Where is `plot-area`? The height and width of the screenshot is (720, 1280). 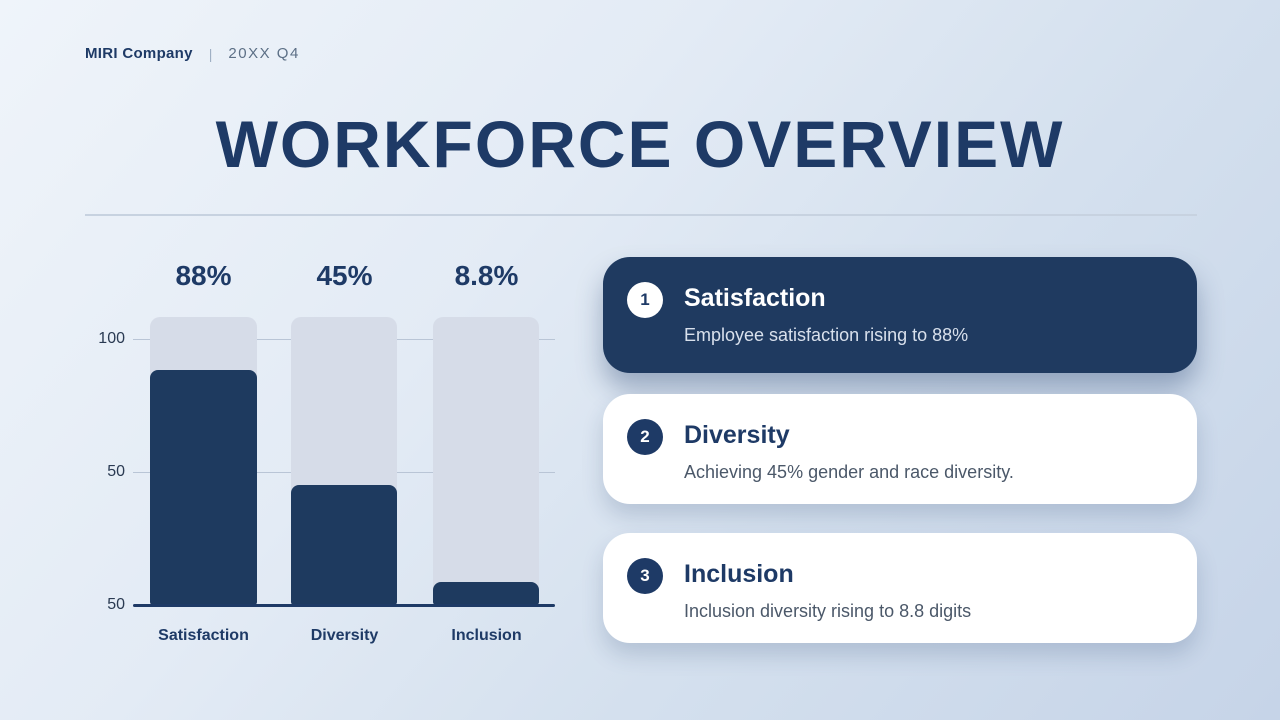
plot-area is located at coordinates (344, 462).